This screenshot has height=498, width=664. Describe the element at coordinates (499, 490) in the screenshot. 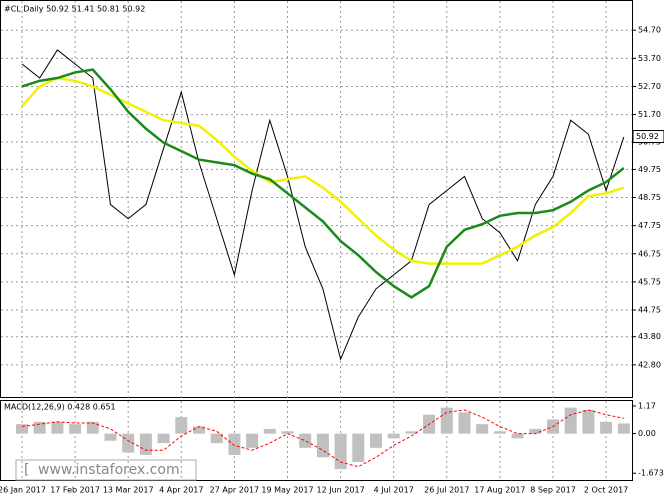

I see `x-tick-label: 17 Aug 2017` at that location.